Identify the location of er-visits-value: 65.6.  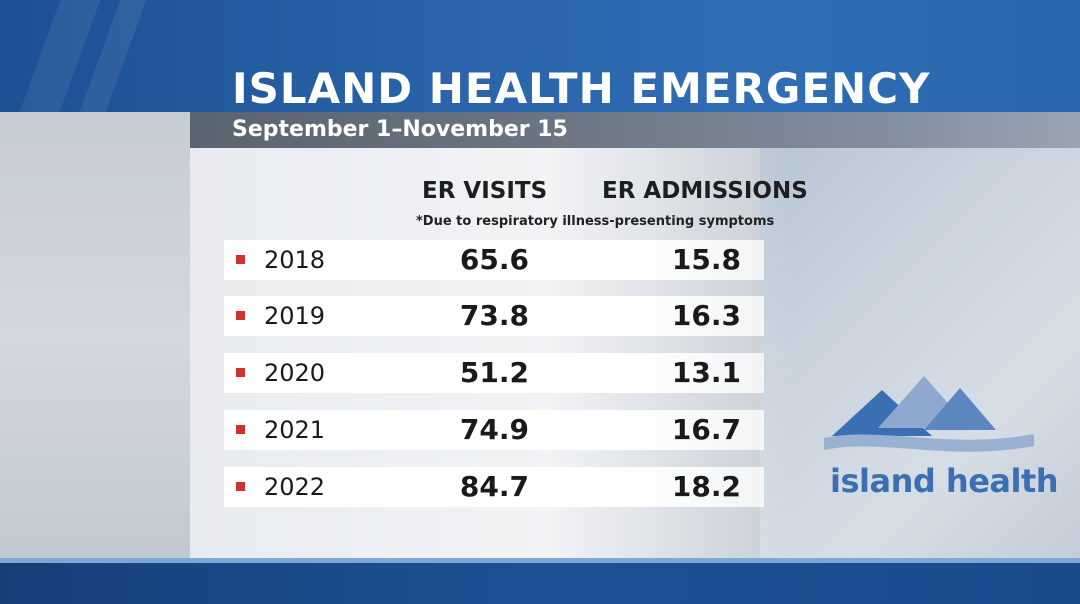
(494, 259).